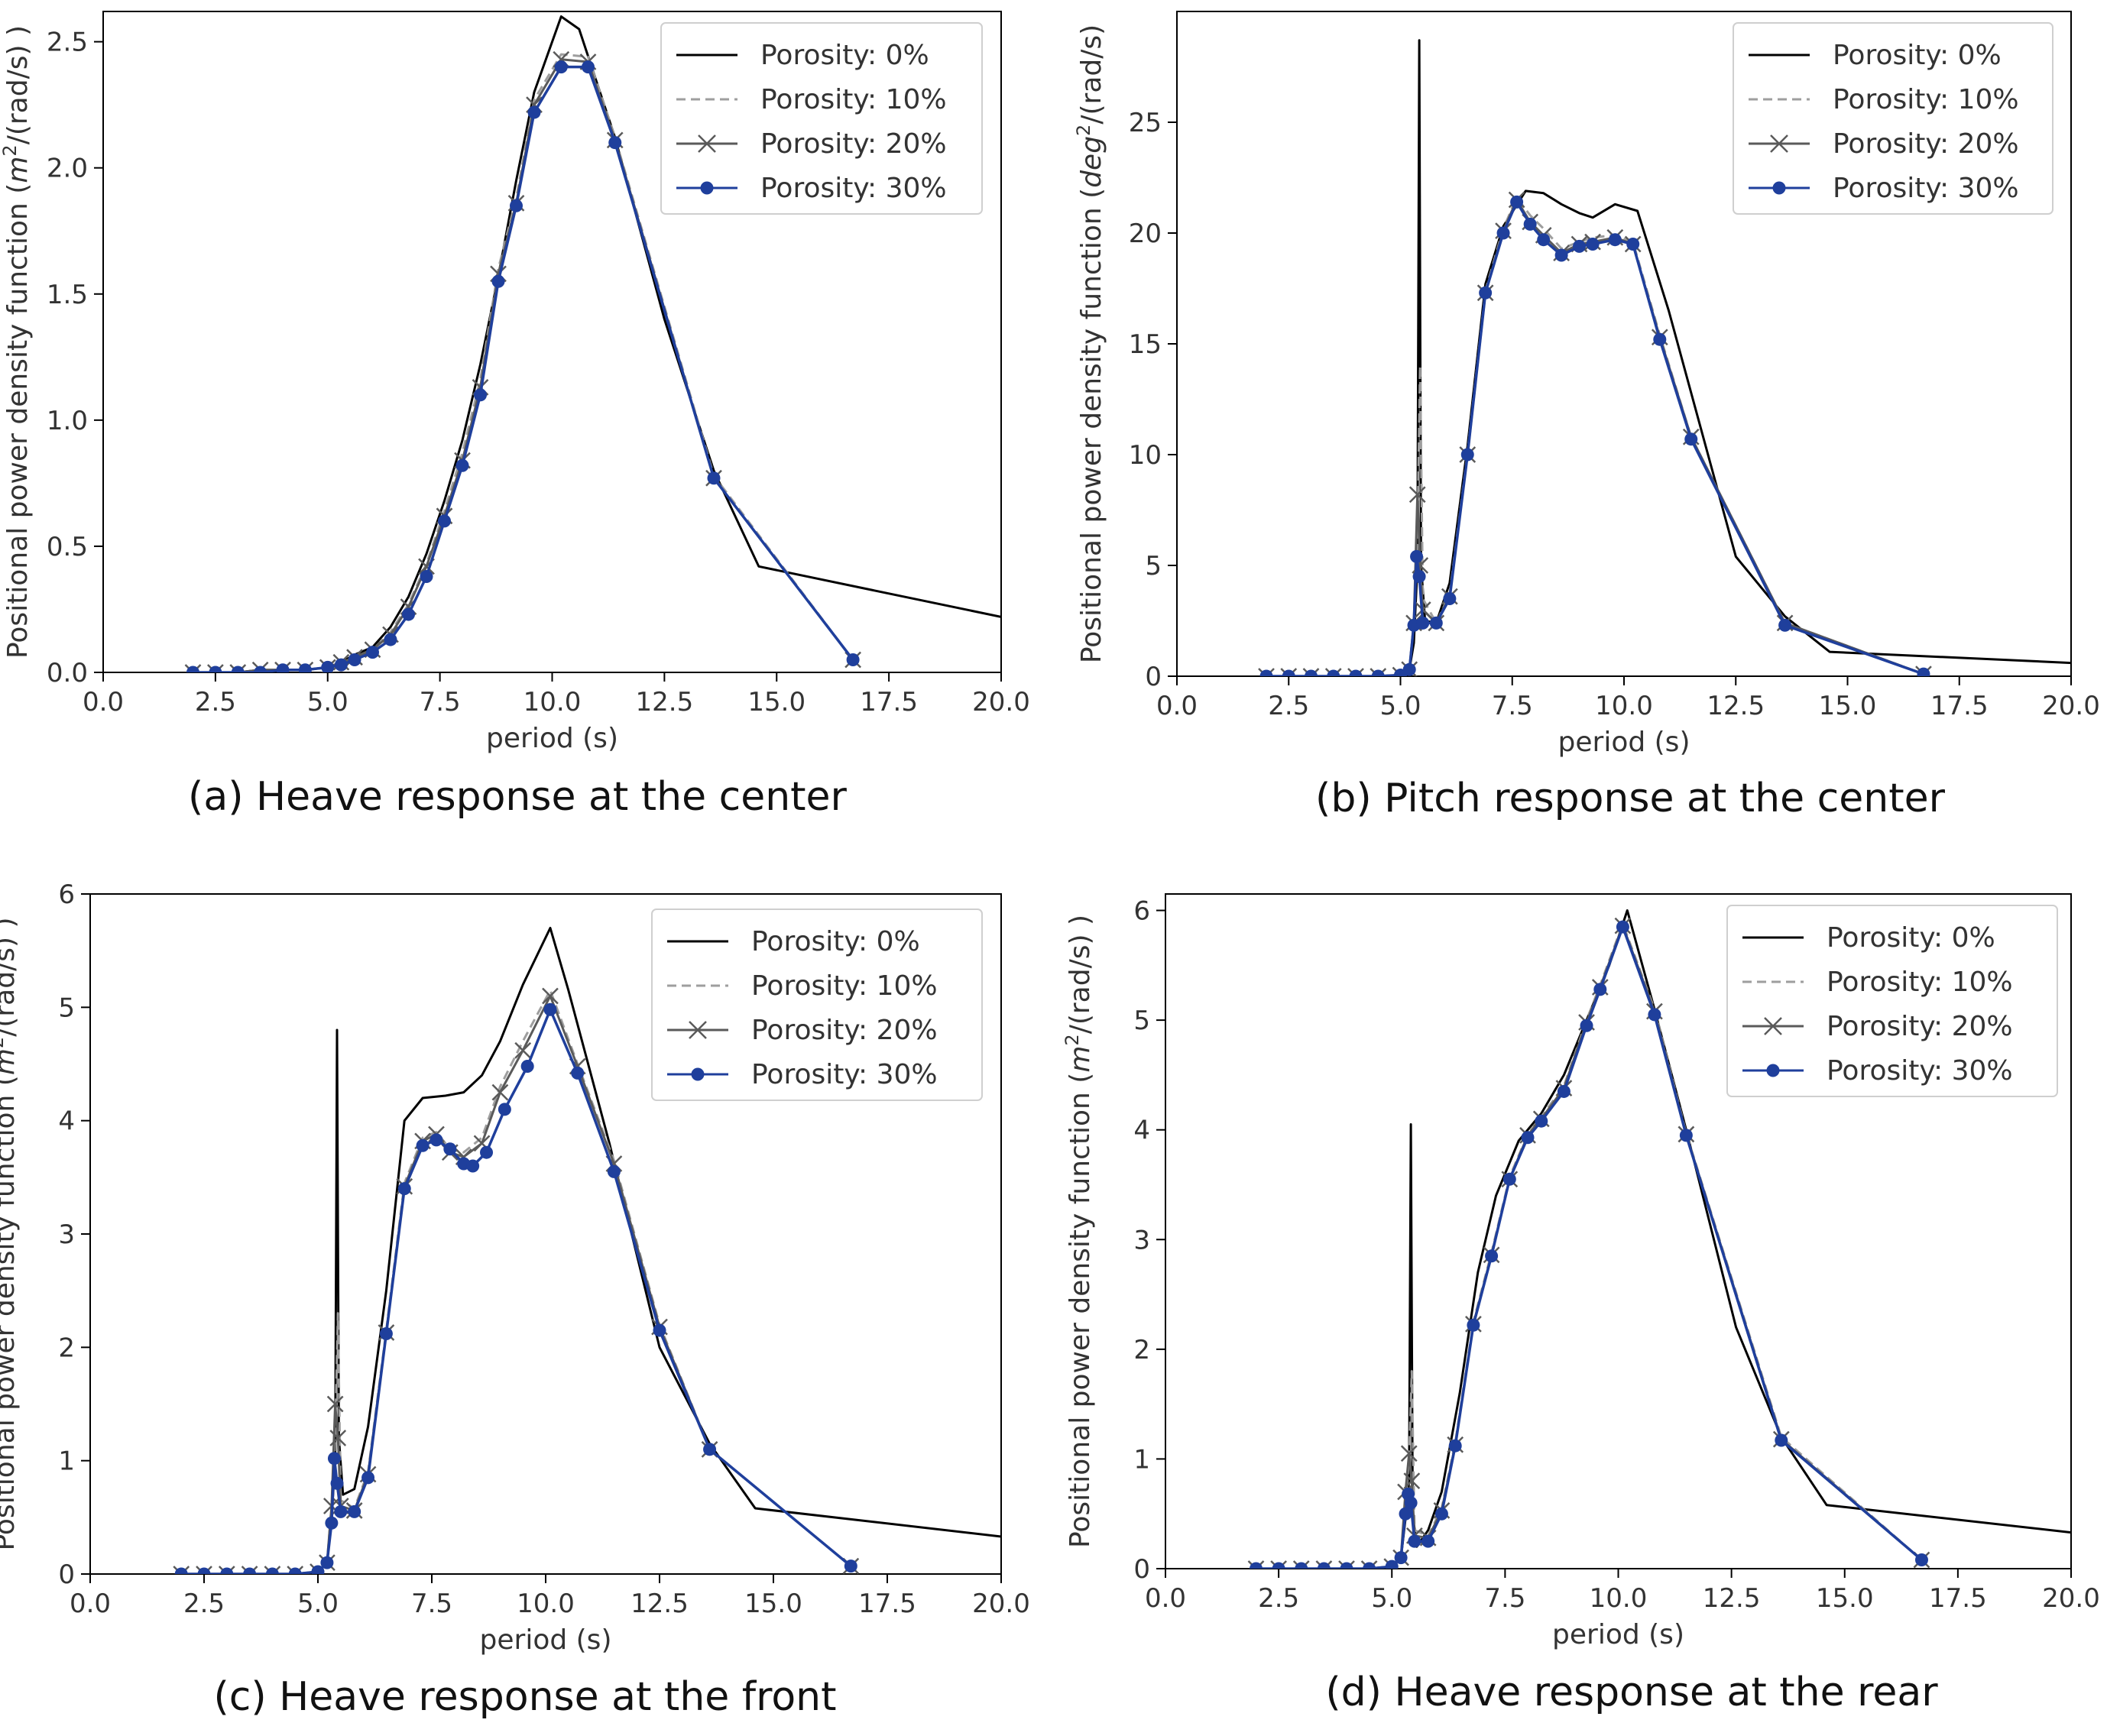 Image resolution: width=2107 pixels, height=1736 pixels. I want to click on y-tick-label: 15, so click(1145, 344).